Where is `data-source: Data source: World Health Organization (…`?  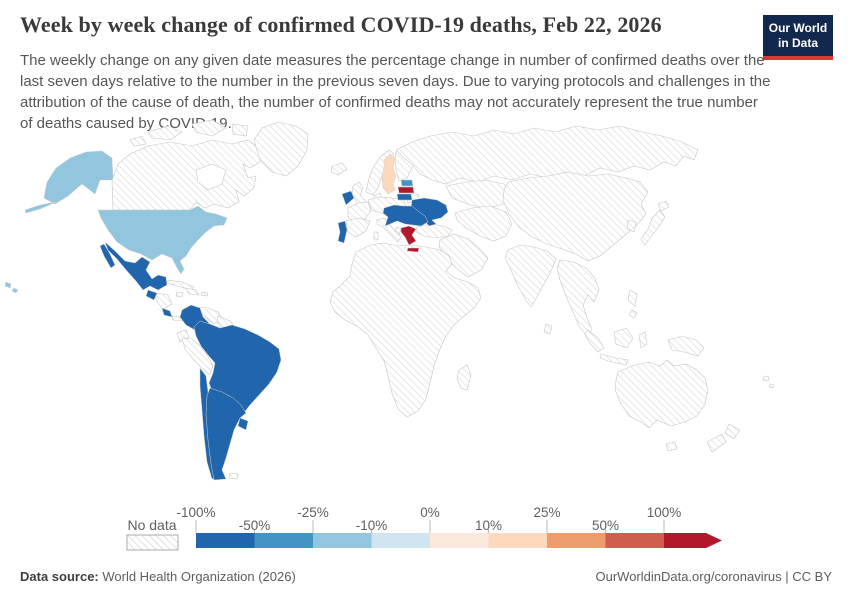
data-source: Data source: World Health Organization (… is located at coordinates (158, 576).